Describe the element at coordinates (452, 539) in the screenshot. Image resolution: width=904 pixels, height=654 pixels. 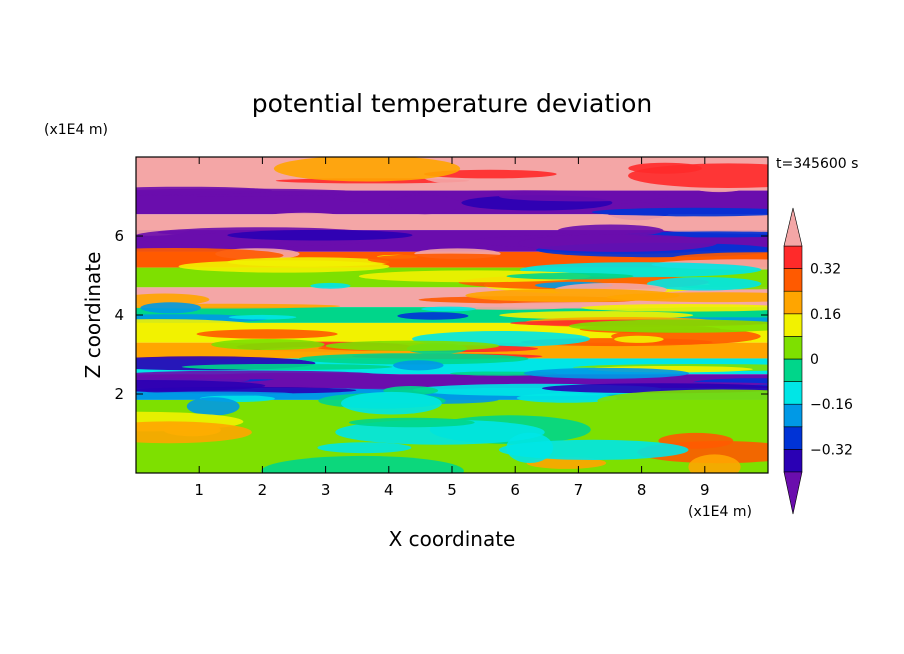
I see `x-axis-label: X coordinate` at that location.